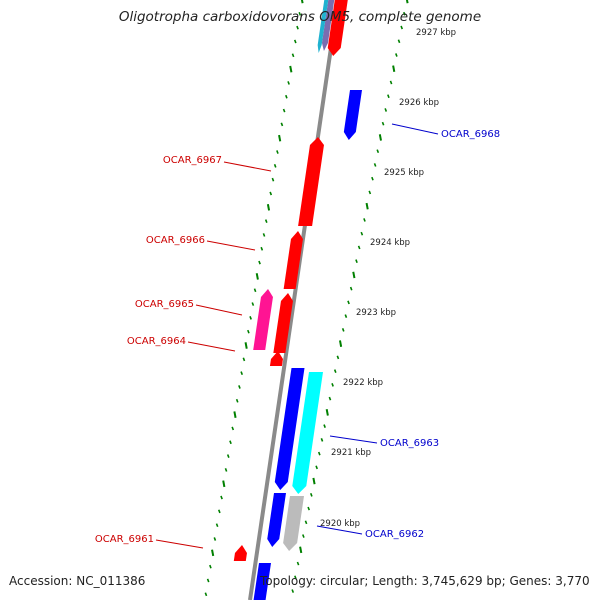  I want to click on scale-label: 2926 kbp, so click(419, 103).